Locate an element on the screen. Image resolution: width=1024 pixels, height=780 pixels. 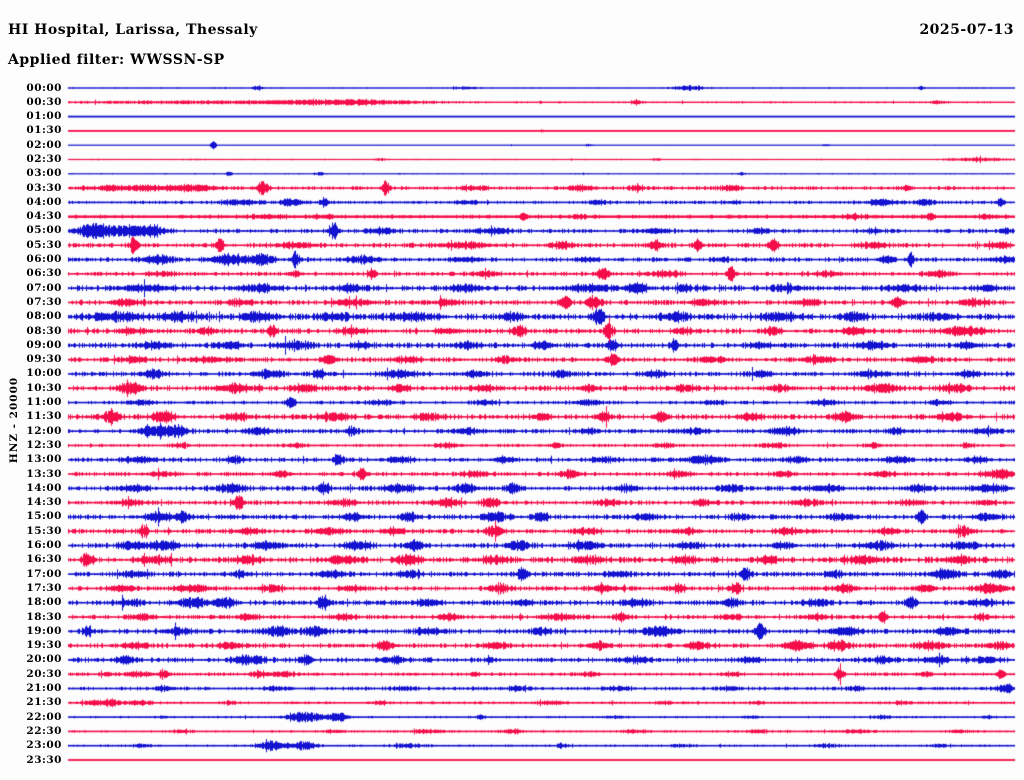
time-label: 15:30 is located at coordinates (44, 530).